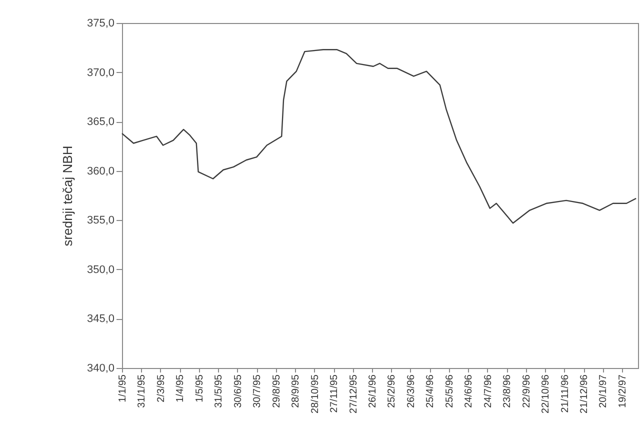 This screenshot has width=640, height=439. I want to click on x-tick-label: 23/8/96, so click(508, 391).